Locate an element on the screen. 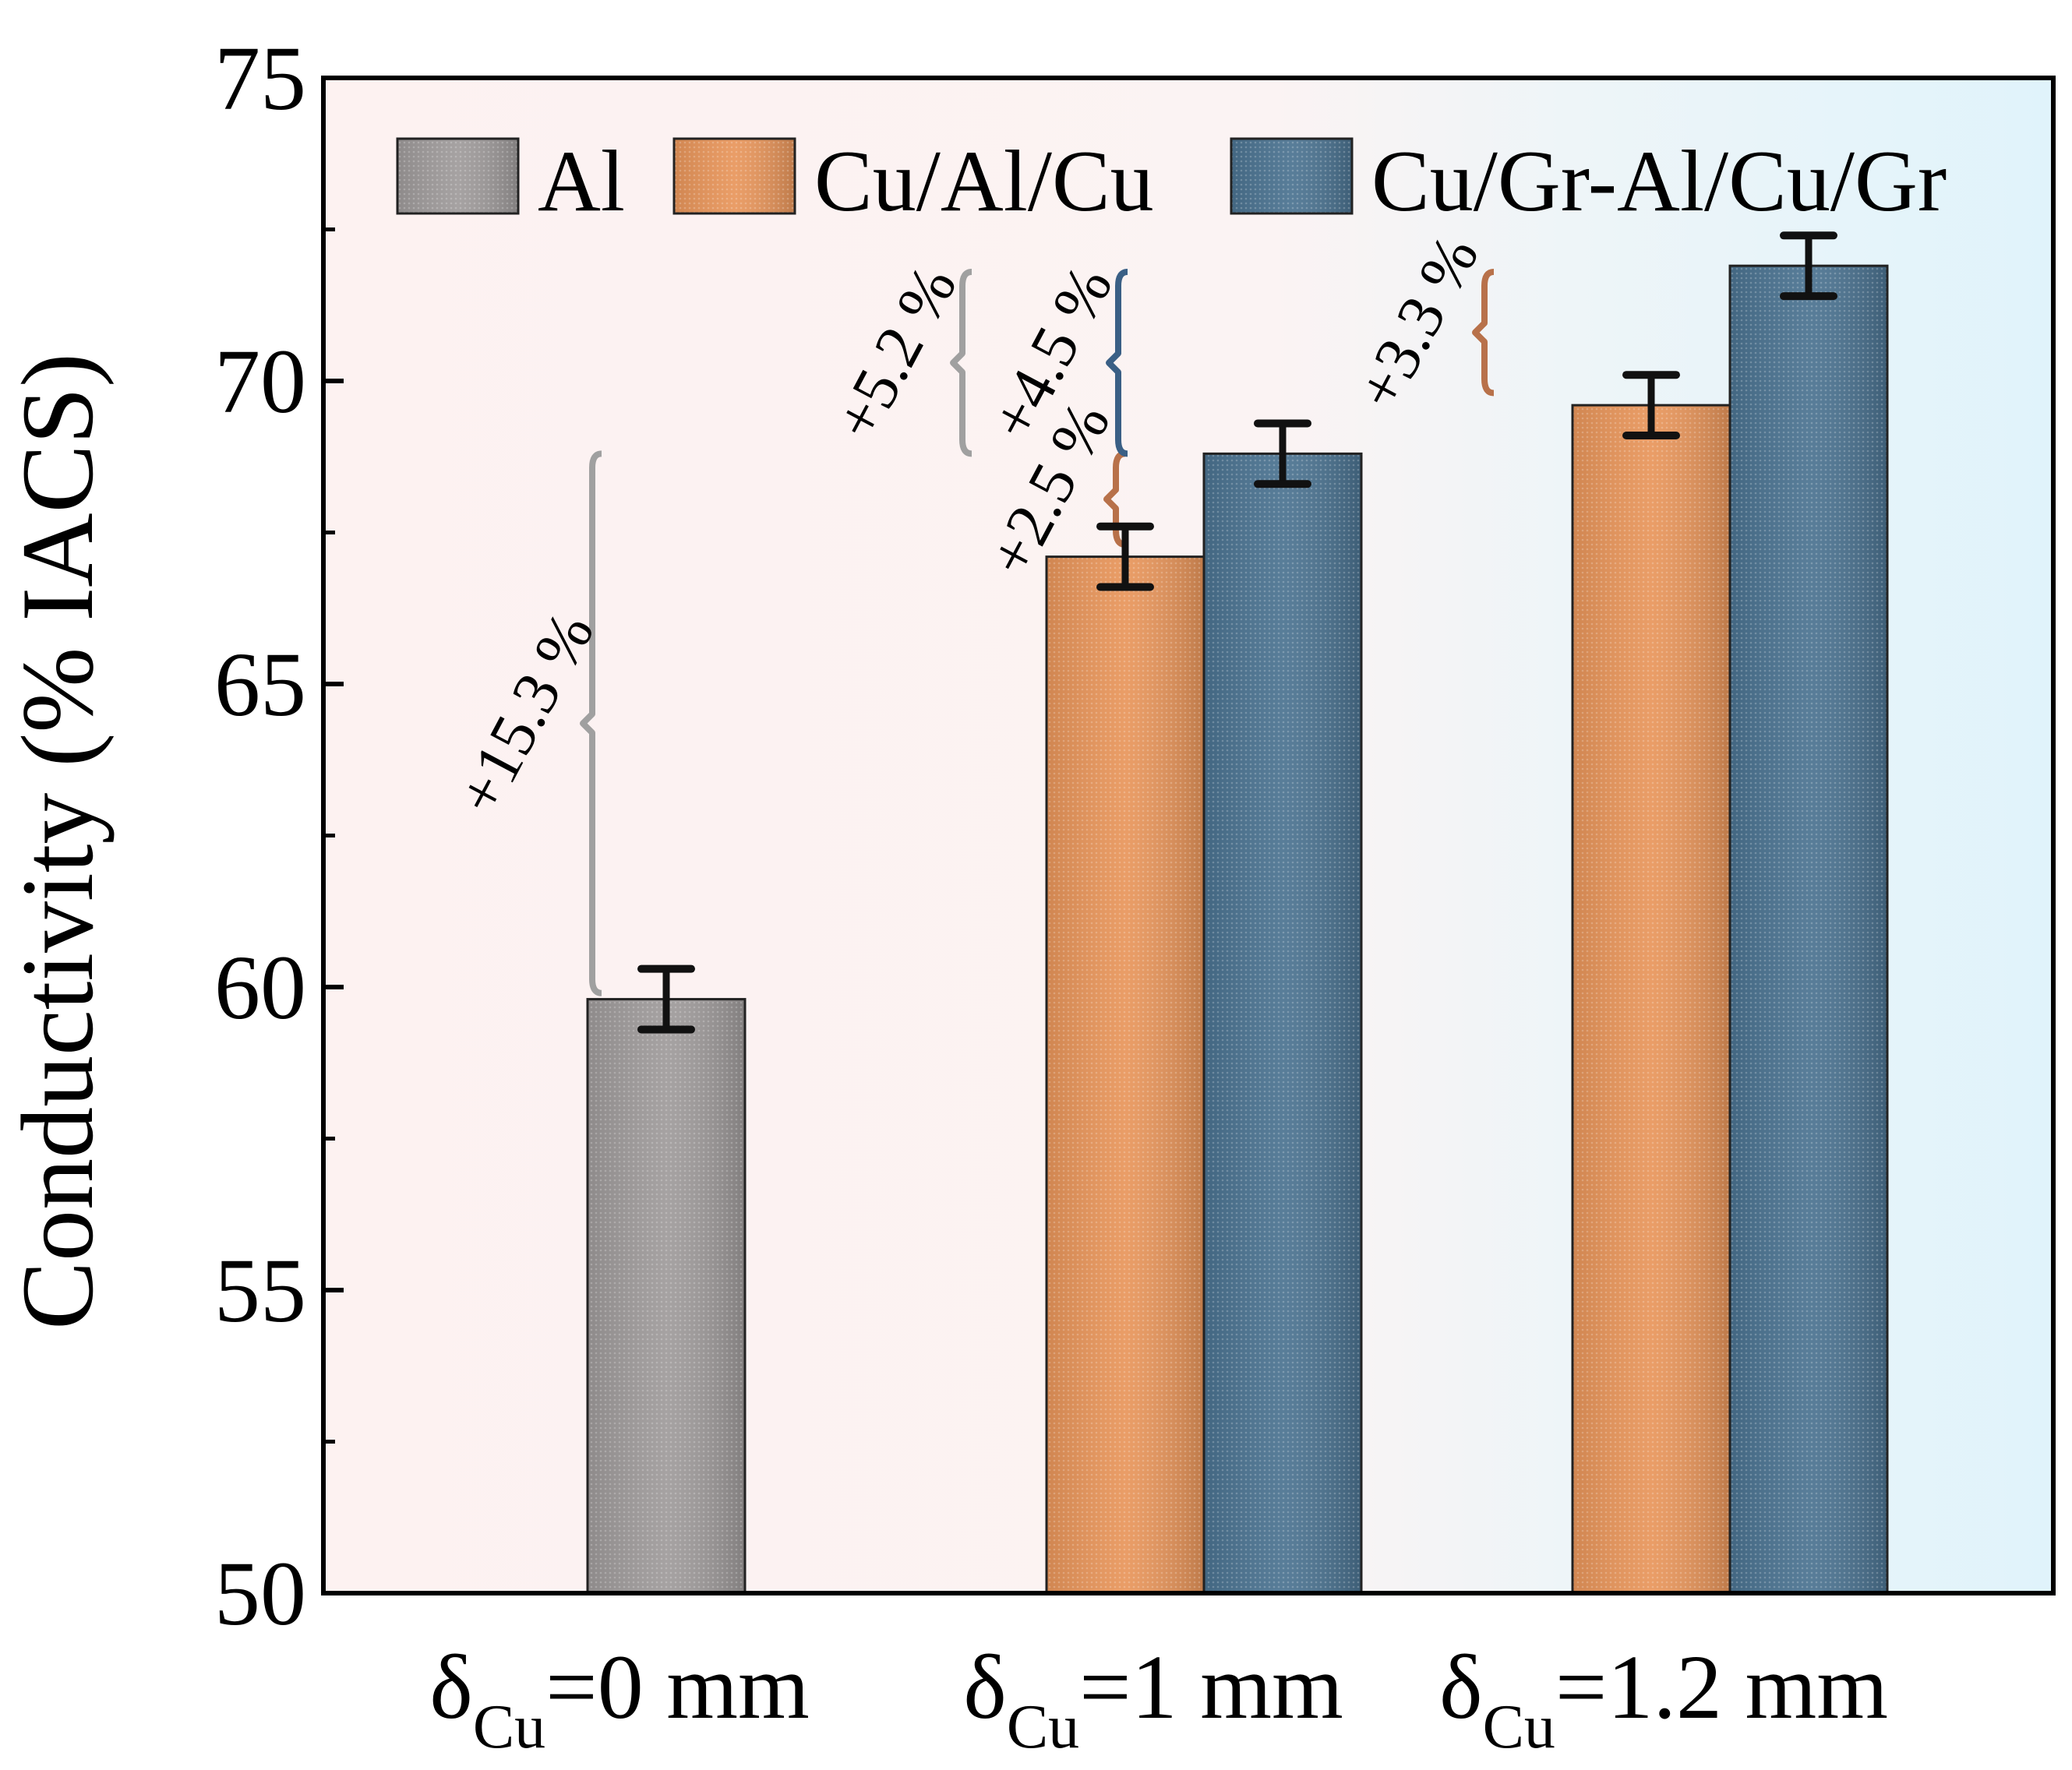 This screenshot has width=2072, height=1770. x-category-label: δCu=1.2 mm is located at coordinates (1663, 1698).